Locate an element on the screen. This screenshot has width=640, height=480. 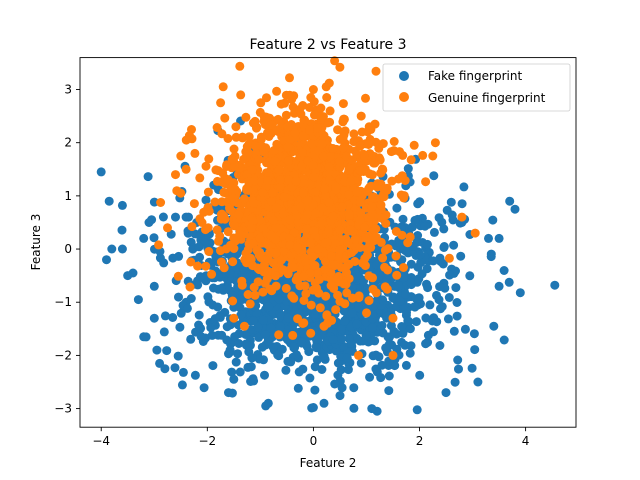
legend-label-genuine: Genuine fingerprint is located at coordinates (487, 98).